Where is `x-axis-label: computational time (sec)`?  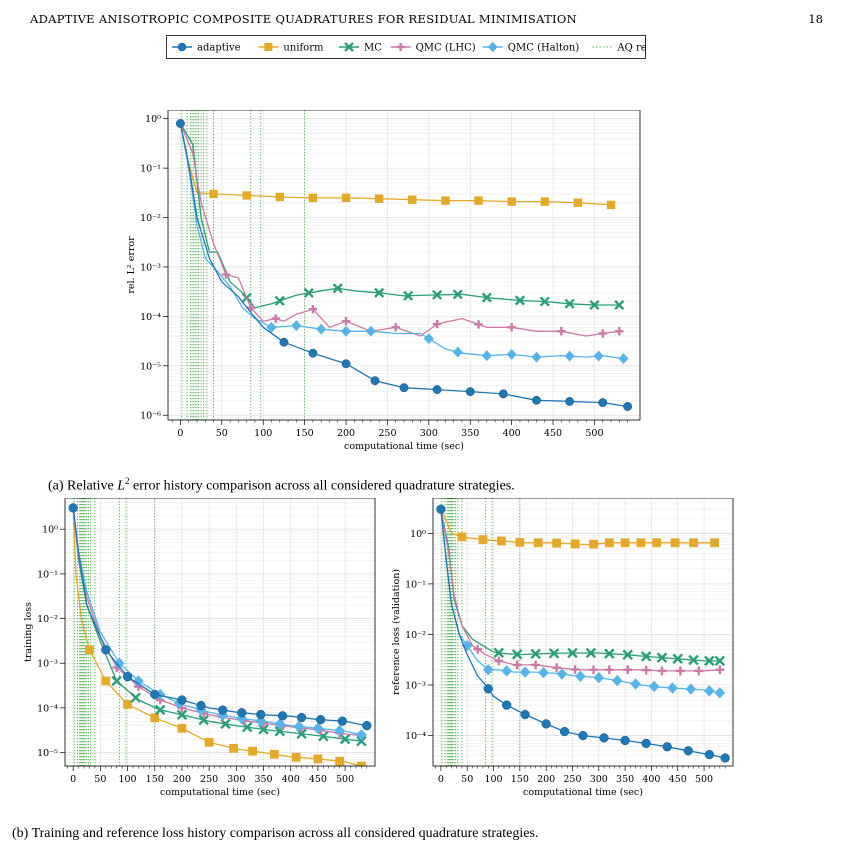 x-axis-label: computational time (sec) is located at coordinates (583, 792).